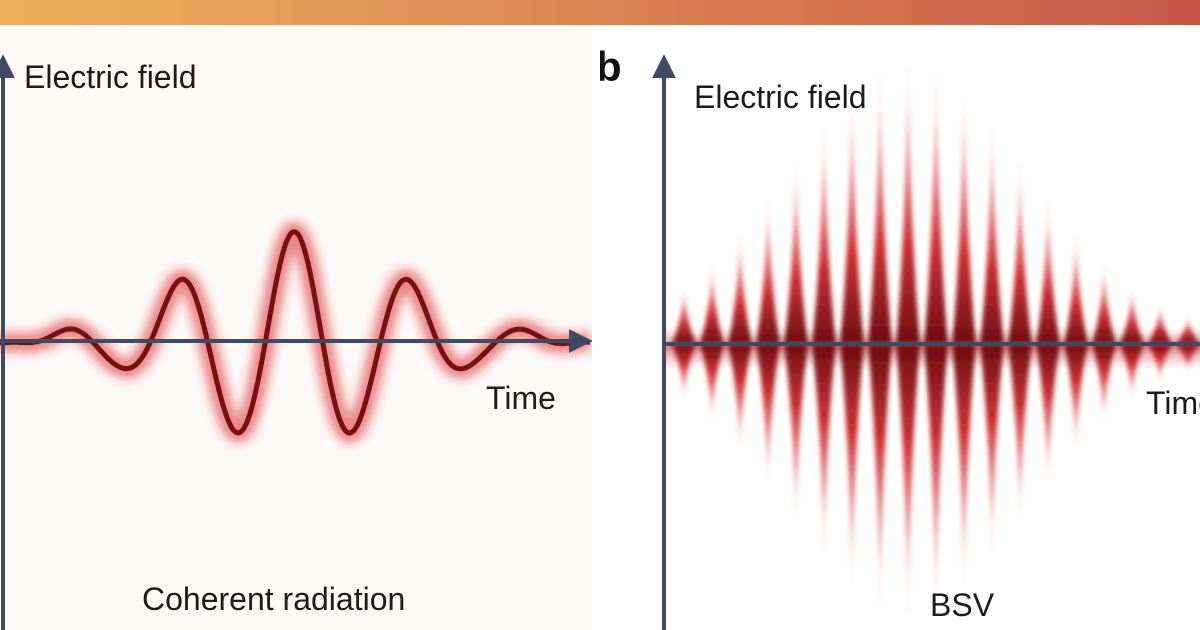  What do you see at coordinates (274, 599) in the screenshot?
I see `panel-caption: Coherent radiation` at bounding box center [274, 599].